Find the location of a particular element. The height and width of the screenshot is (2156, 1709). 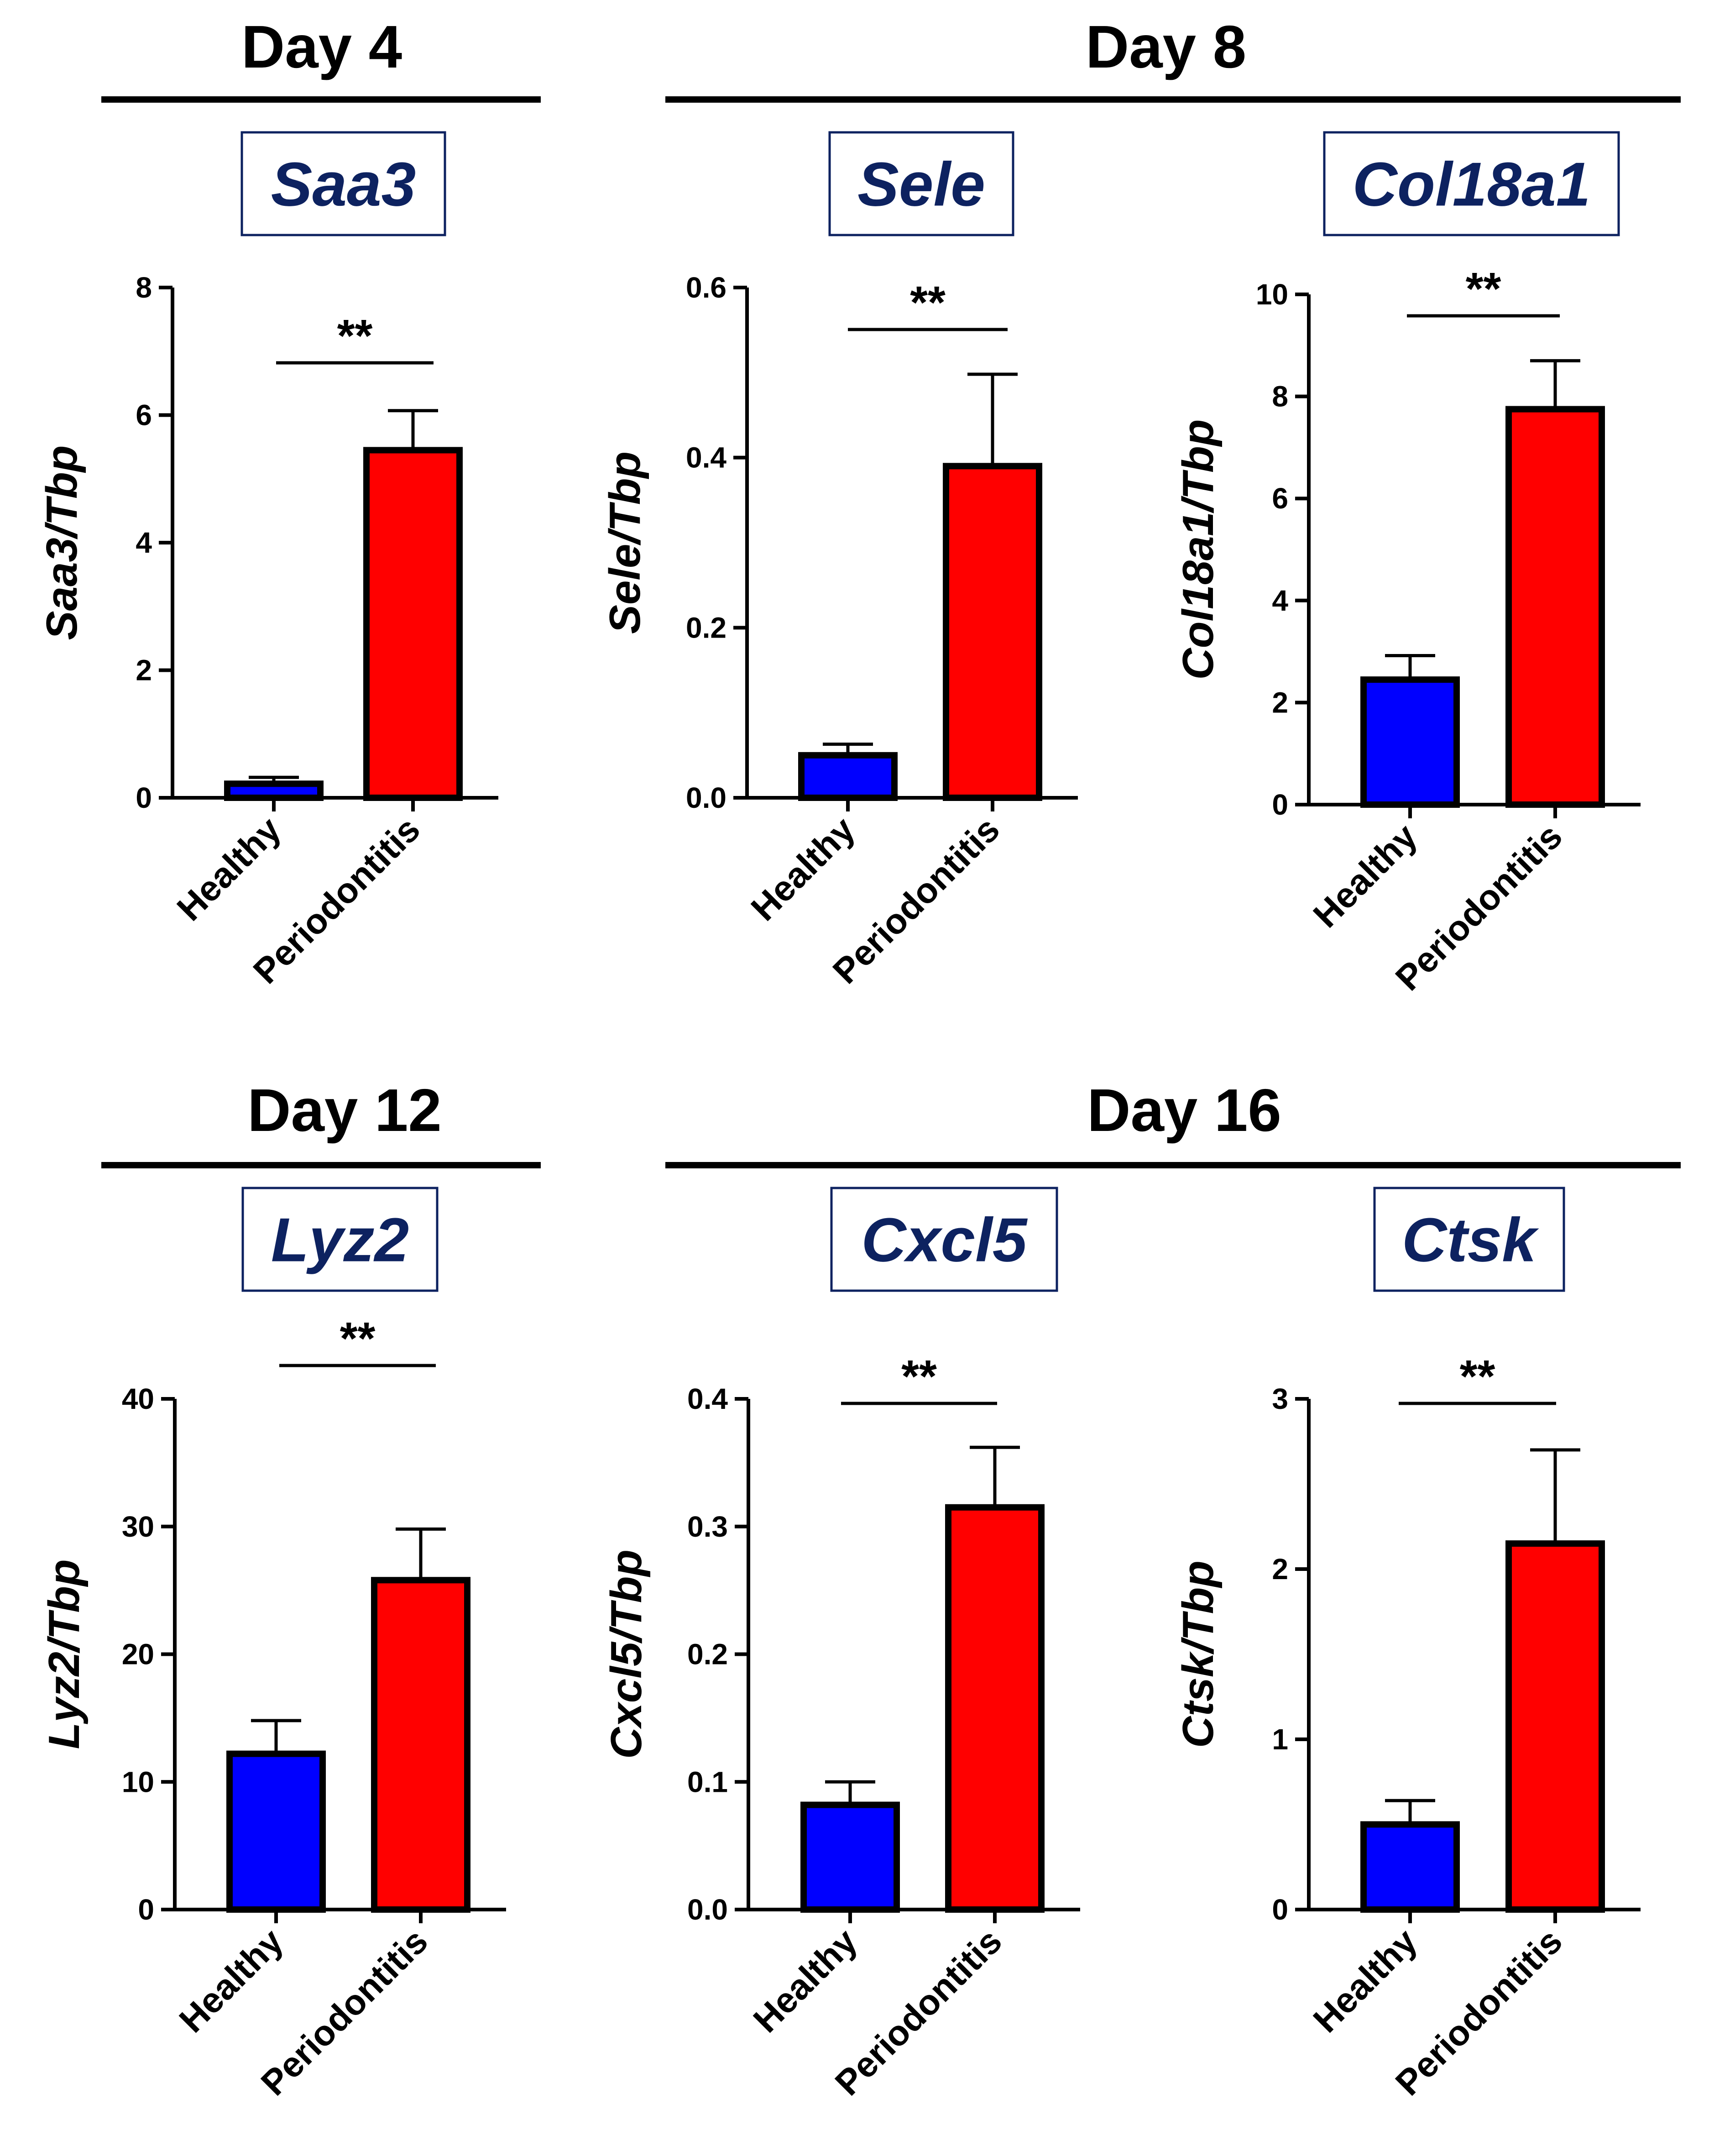

ctsk-bar-periodontitis is located at coordinates (1555, 1727).